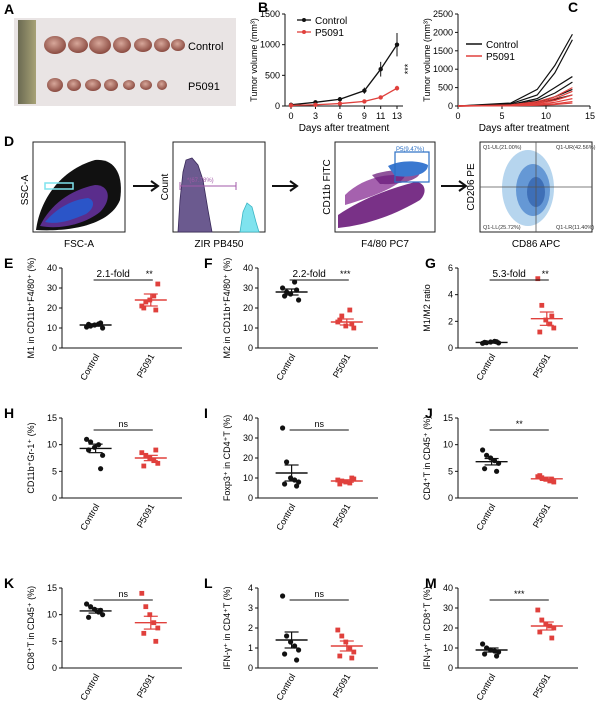  What do you see at coordinates (573, 7) in the screenshot?
I see `panel-letter-c: C` at bounding box center [573, 7].